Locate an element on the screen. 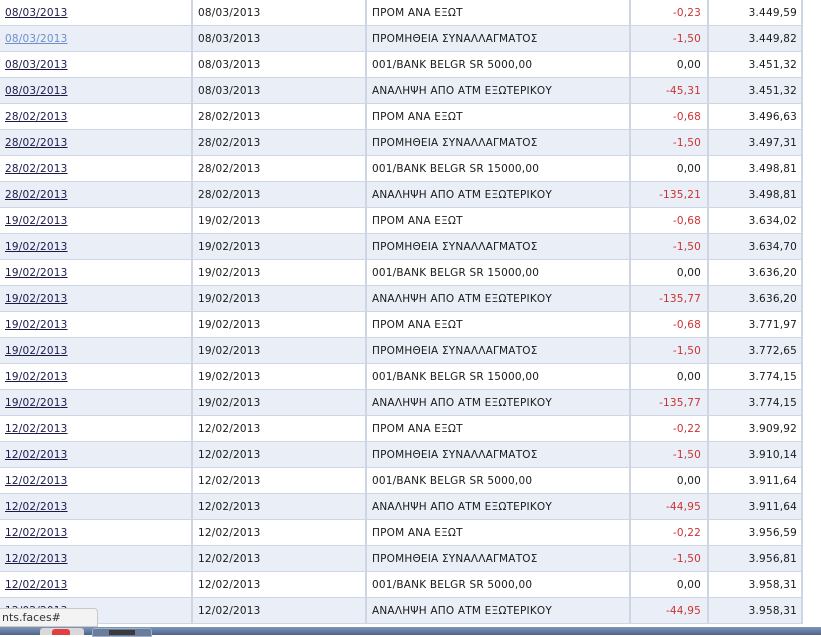 This screenshot has height=637, width=821. balance-cell: 3.772,65 is located at coordinates (756, 351).